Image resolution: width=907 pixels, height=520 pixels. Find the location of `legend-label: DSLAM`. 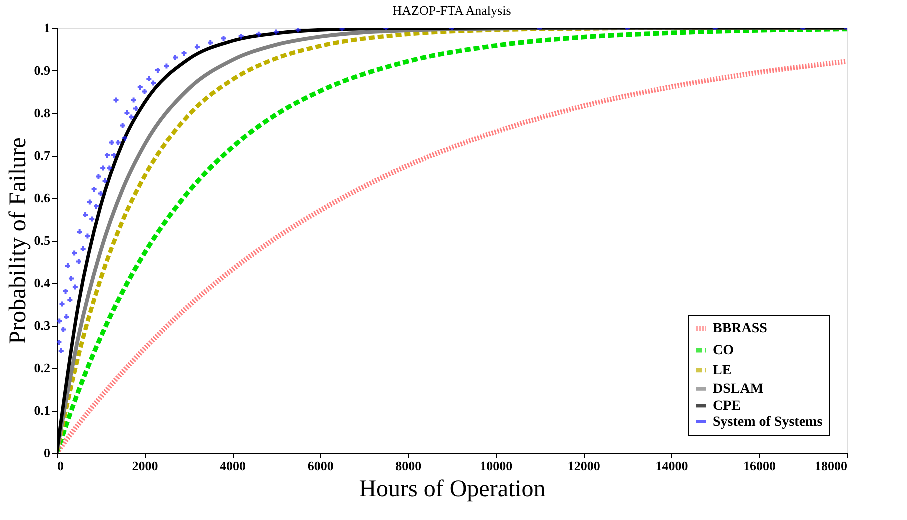

legend-label: DSLAM is located at coordinates (738, 389).